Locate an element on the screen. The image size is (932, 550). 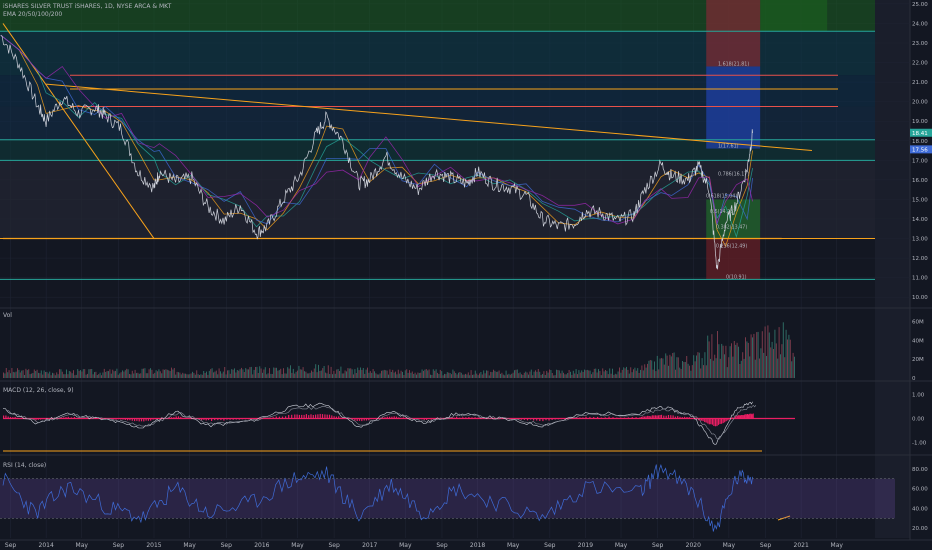
ema-legend: EMA 20/50/100/200 is located at coordinates (33, 14).